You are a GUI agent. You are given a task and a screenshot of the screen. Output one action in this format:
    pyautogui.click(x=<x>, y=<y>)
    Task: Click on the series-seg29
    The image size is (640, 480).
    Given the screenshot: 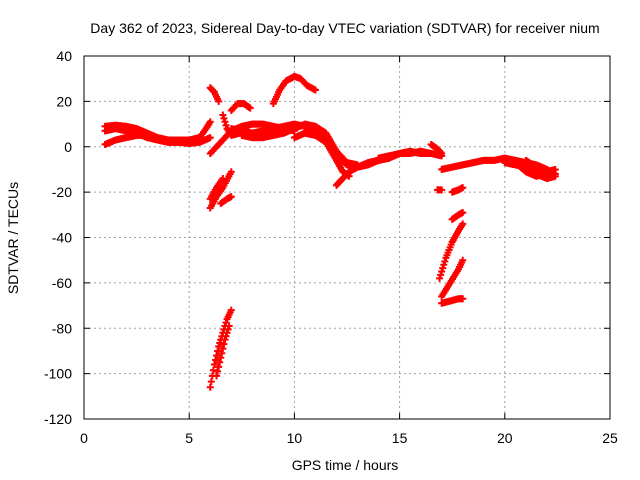 What is the action you would take?
    pyautogui.click(x=526, y=168)
    